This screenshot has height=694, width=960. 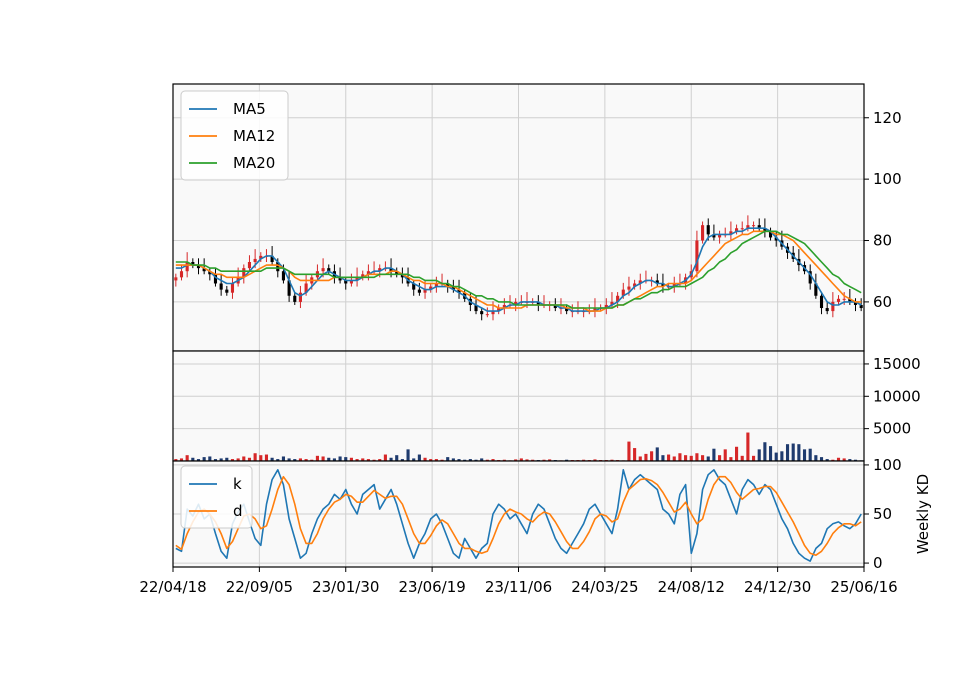 I want to click on legend-label: MA5, so click(x=249, y=109).